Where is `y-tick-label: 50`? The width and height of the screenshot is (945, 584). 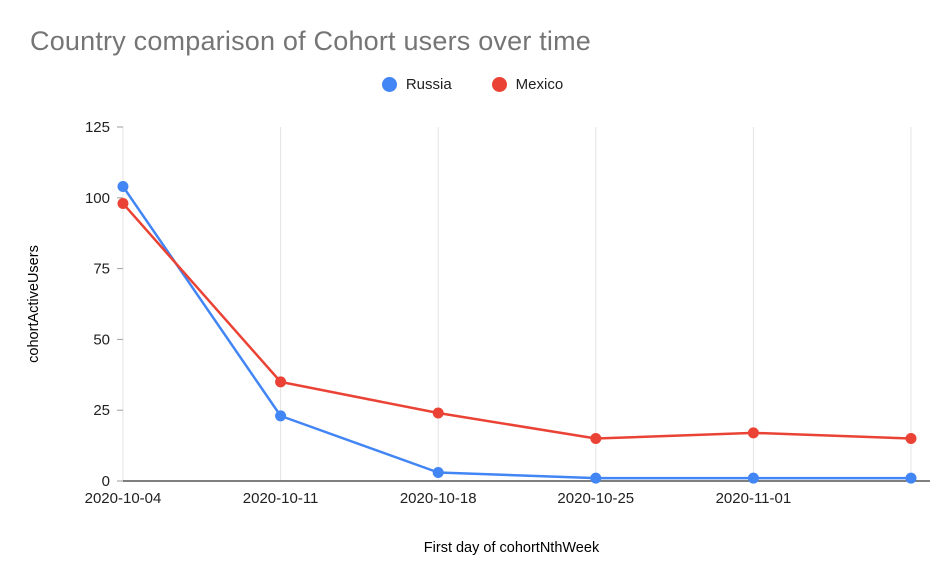 y-tick-label: 50 is located at coordinates (101, 339).